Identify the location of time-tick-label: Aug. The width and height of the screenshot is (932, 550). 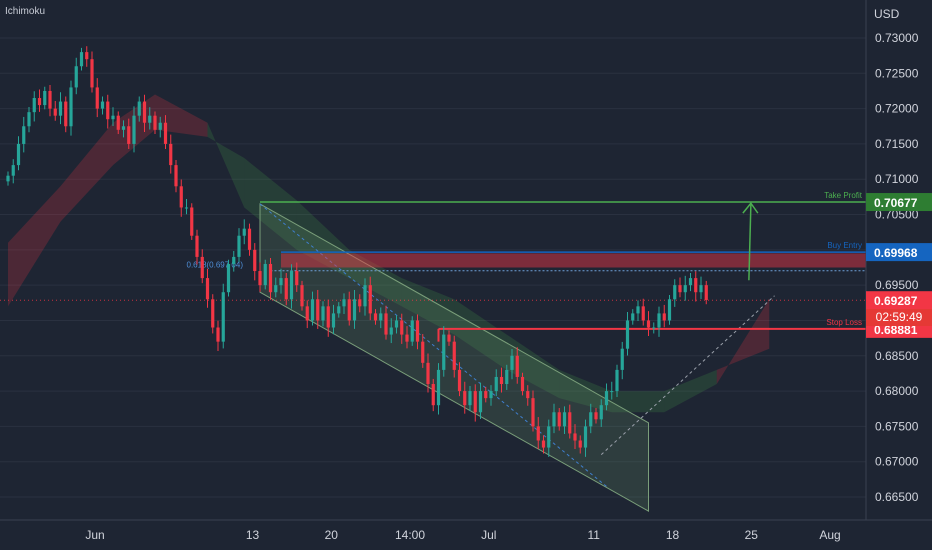
(829, 535).